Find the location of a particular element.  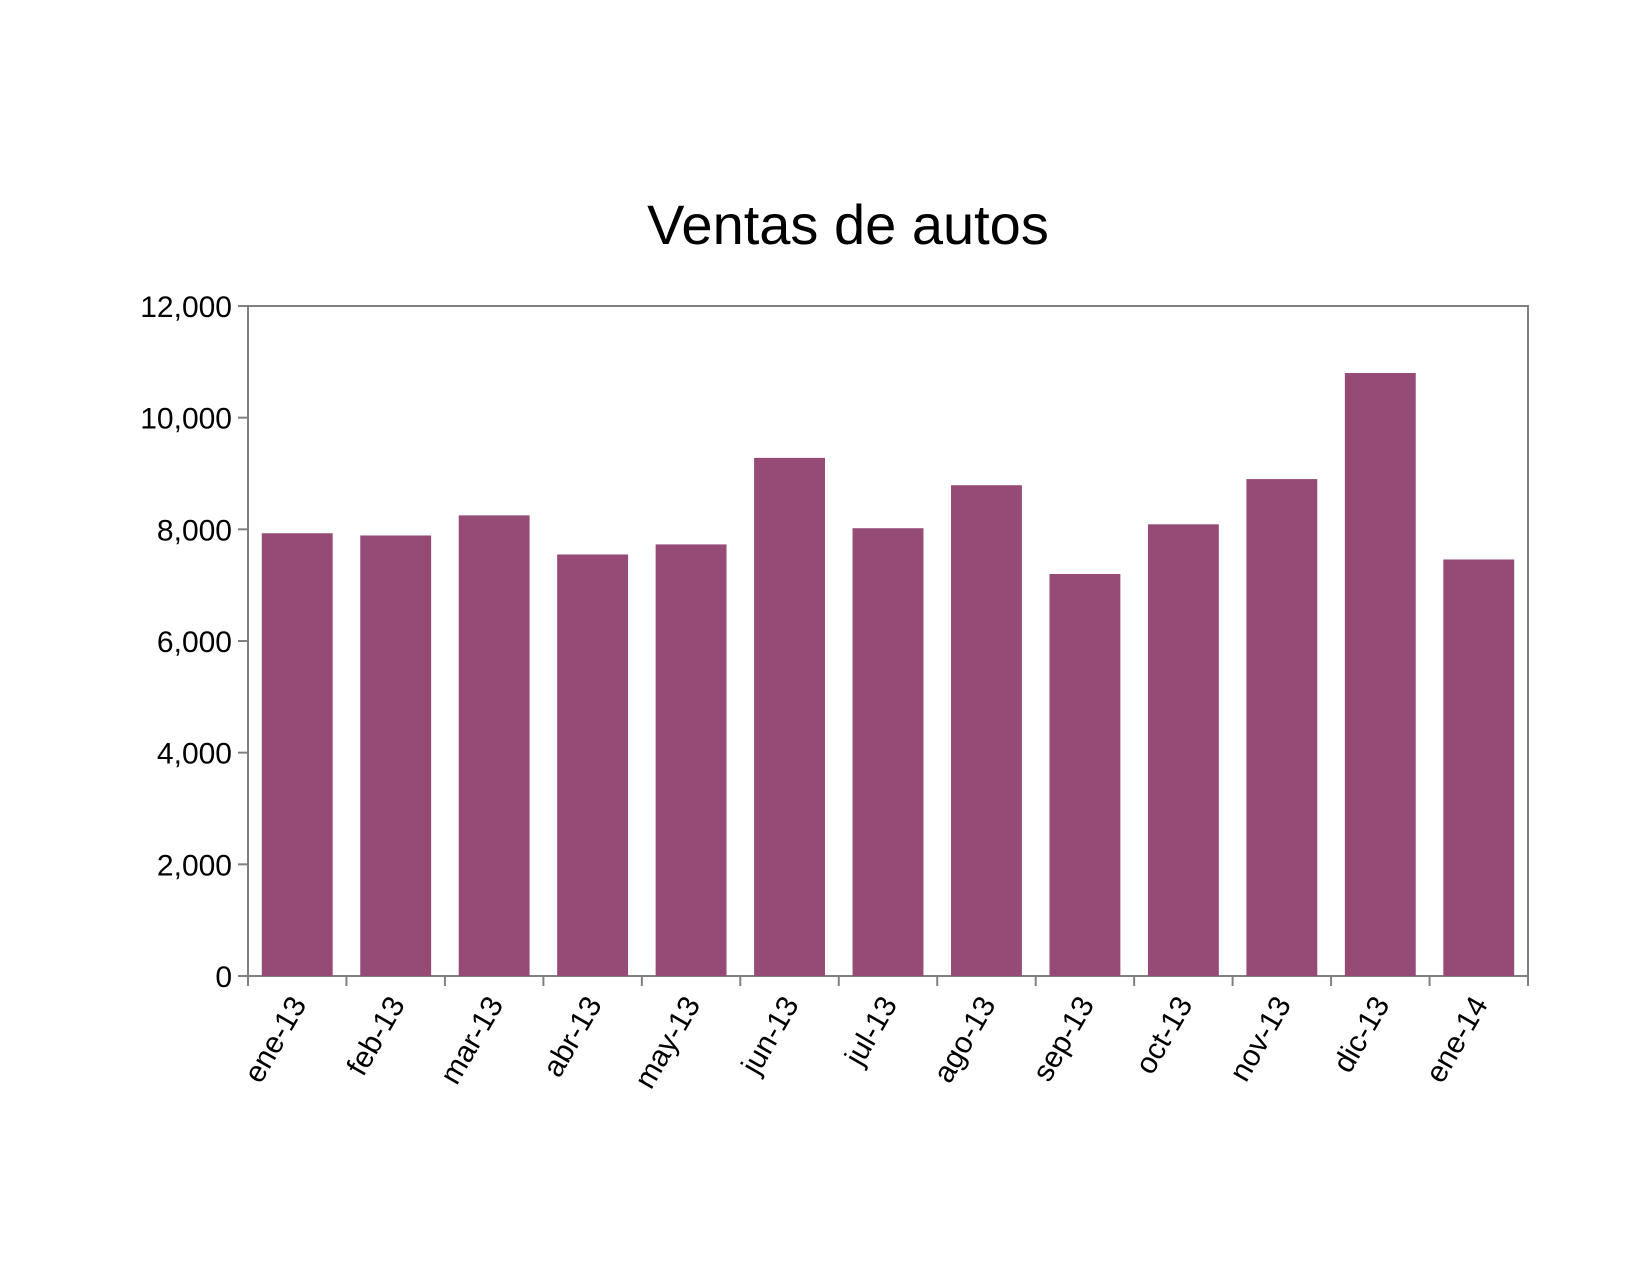

y-tick-label: 2,000 is located at coordinates (194, 865).